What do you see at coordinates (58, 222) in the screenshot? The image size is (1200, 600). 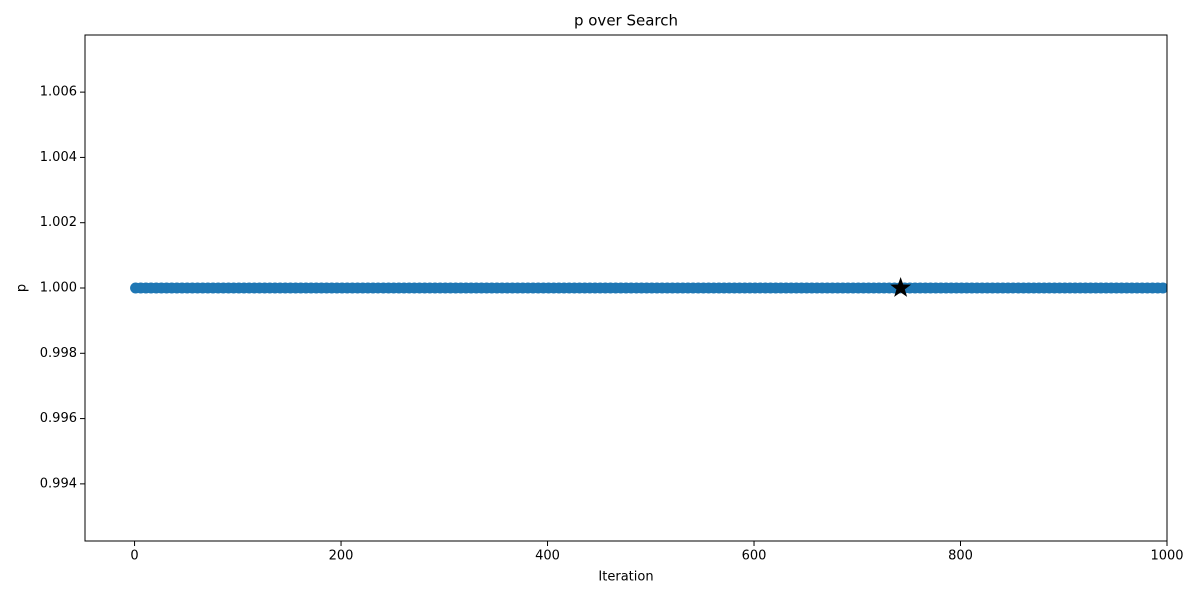 I see `y-tick-label: 1.002` at bounding box center [58, 222].